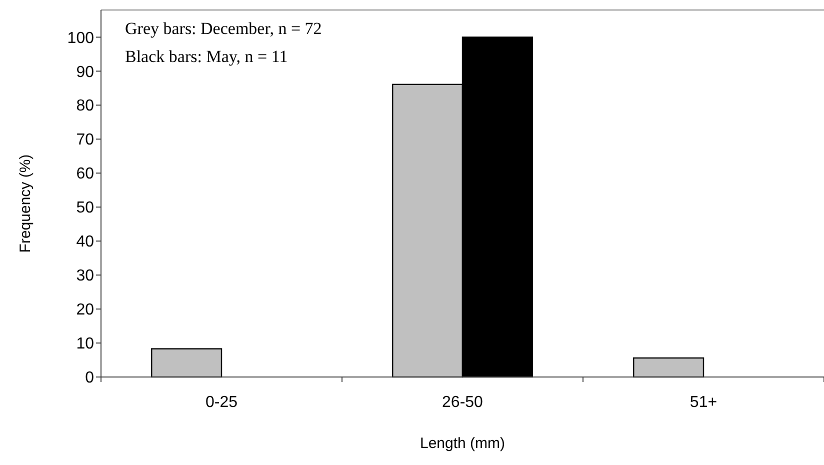 Image resolution: width=824 pixels, height=465 pixels. What do you see at coordinates (85, 72) in the screenshot?
I see `y-tick-label: 90` at bounding box center [85, 72].